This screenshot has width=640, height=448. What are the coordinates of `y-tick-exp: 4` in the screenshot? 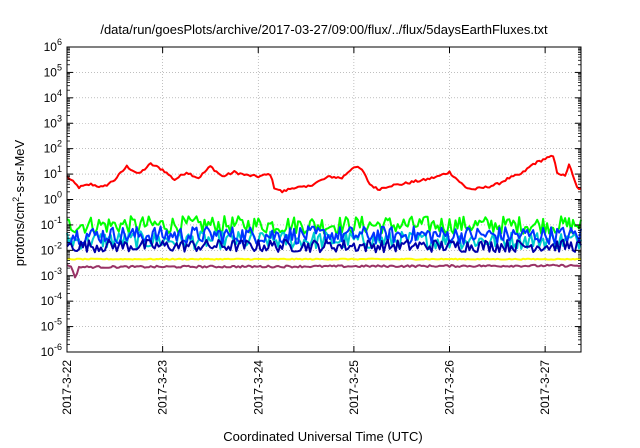 It's located at (59, 93).